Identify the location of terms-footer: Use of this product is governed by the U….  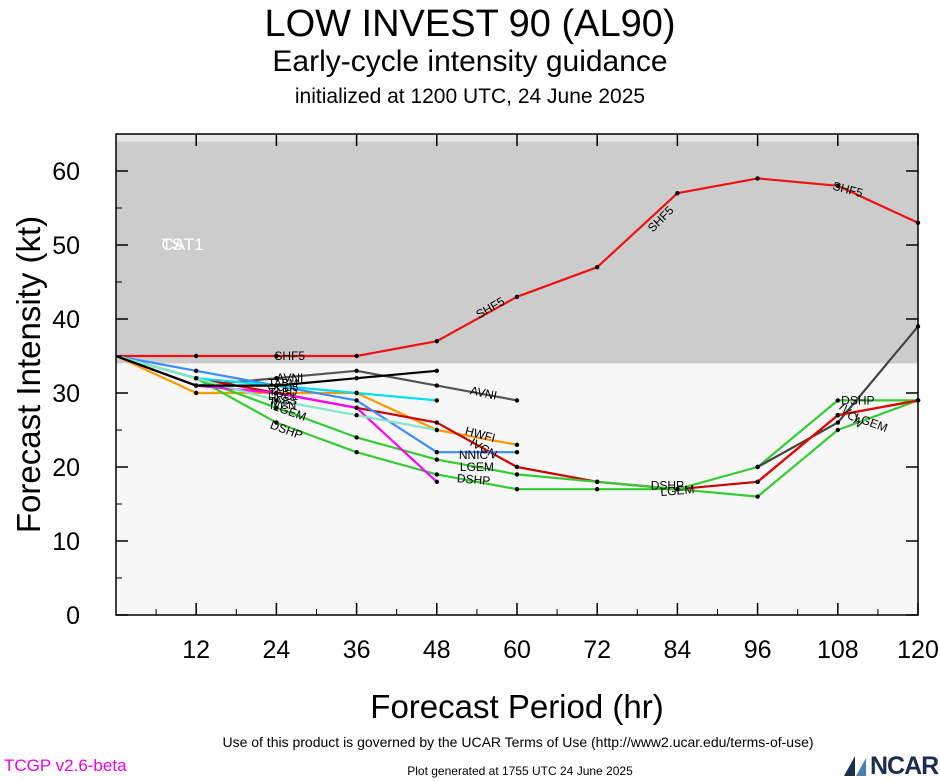
(470, 742).